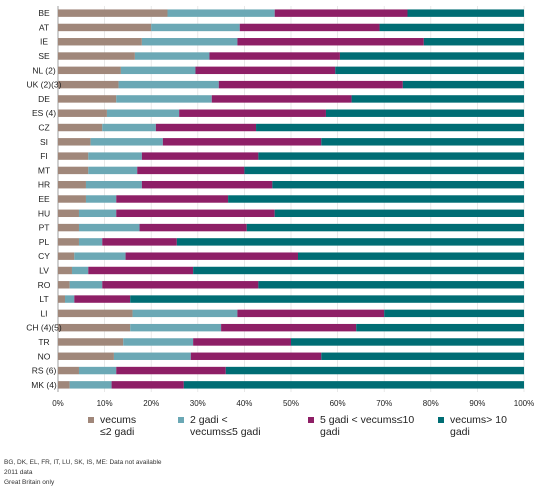  What do you see at coordinates (44, 356) in the screenshot?
I see `category-label: NO` at bounding box center [44, 356].